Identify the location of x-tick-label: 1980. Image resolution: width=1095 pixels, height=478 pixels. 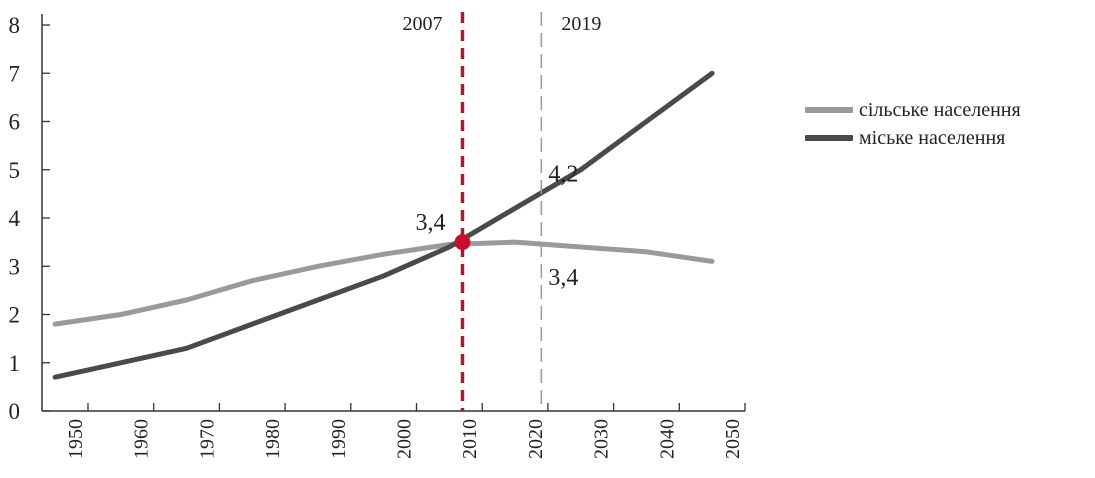
(273, 439).